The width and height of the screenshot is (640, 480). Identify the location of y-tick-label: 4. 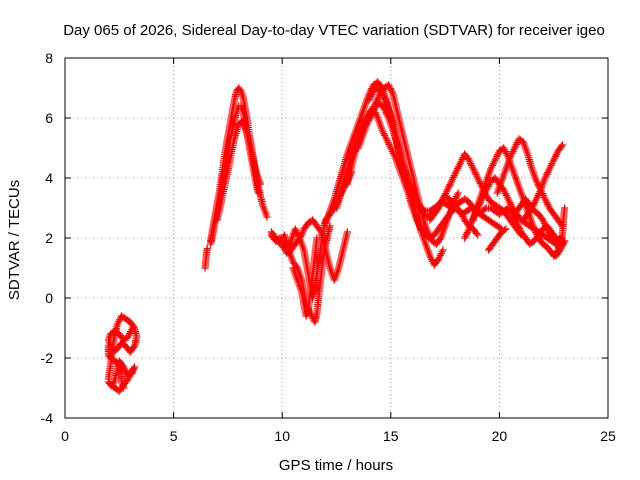
(49, 178).